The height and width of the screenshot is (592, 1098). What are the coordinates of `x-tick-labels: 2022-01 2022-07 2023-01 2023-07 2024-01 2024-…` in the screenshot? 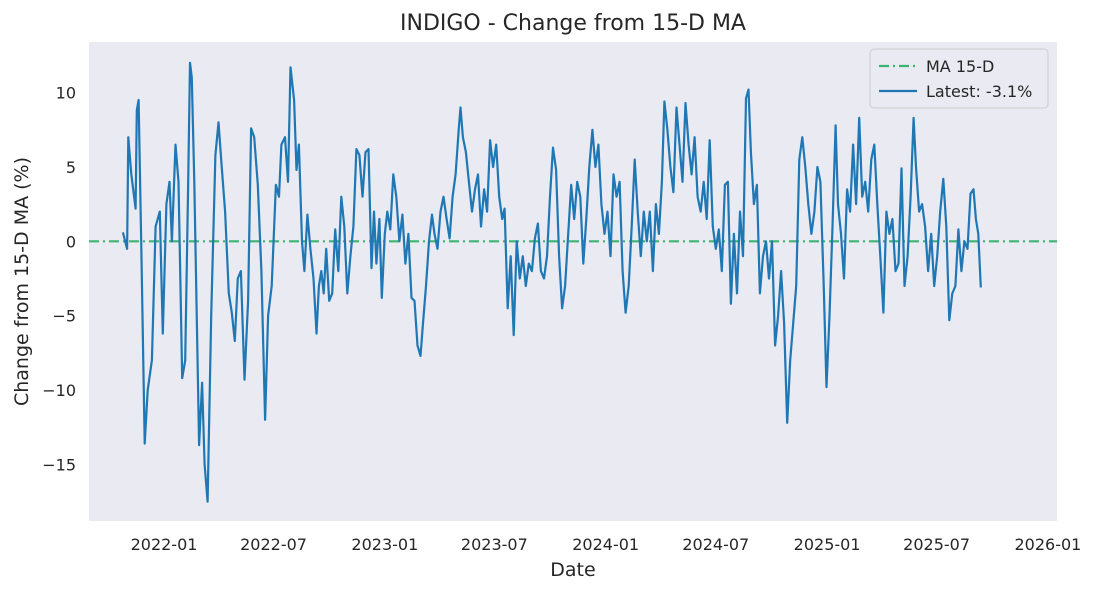 It's located at (606, 544).